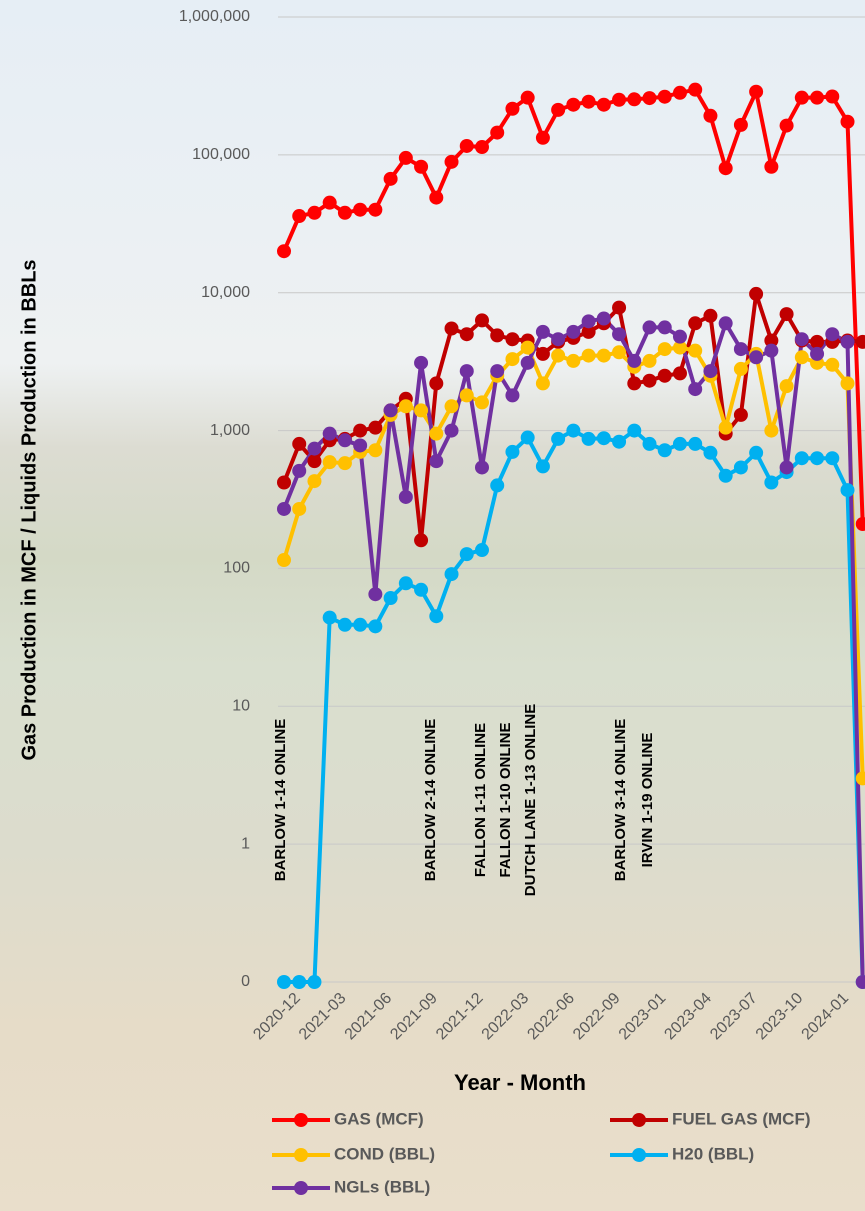  I want to click on y-tick-label: 100, so click(236, 568).